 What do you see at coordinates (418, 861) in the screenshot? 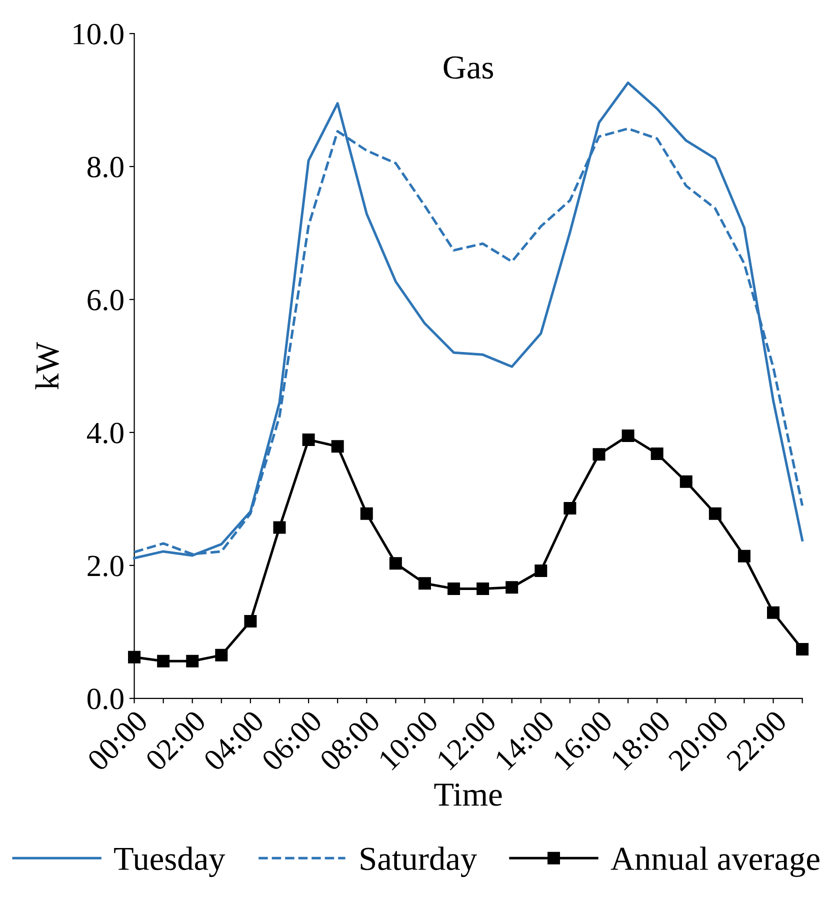
I see `legend-label: Saturday` at bounding box center [418, 861].